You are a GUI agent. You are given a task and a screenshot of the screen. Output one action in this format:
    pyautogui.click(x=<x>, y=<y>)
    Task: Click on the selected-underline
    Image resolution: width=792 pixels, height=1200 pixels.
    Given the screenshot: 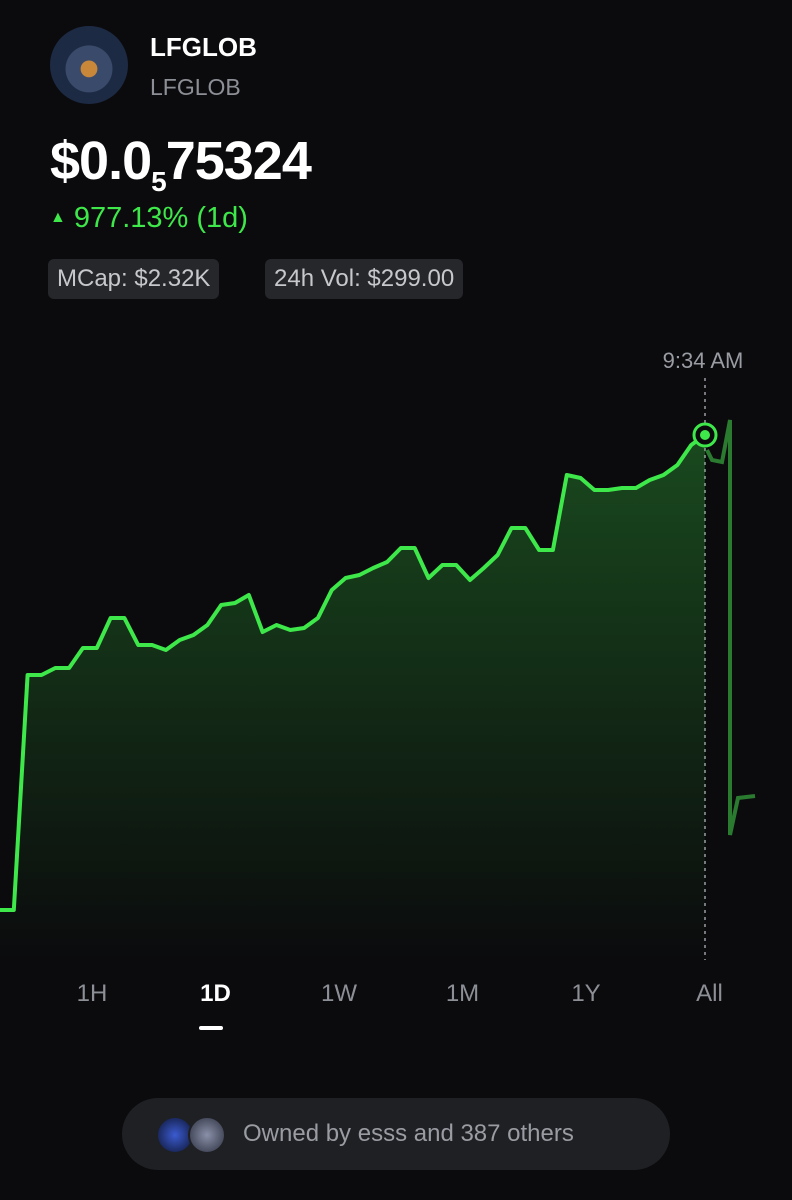 What is the action you would take?
    pyautogui.click(x=211, y=1028)
    